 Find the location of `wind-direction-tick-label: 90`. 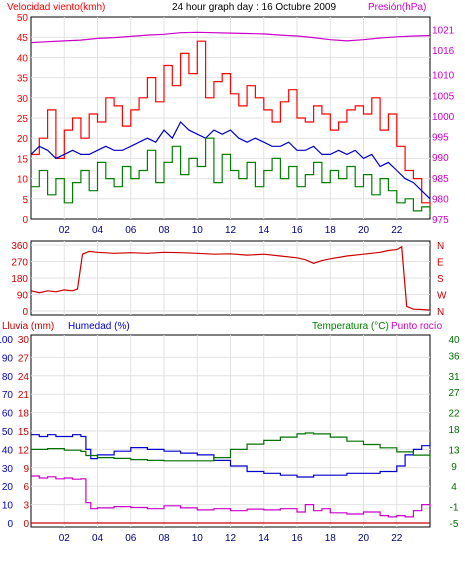

wind-direction-tick-label: 90 is located at coordinates (23, 296).